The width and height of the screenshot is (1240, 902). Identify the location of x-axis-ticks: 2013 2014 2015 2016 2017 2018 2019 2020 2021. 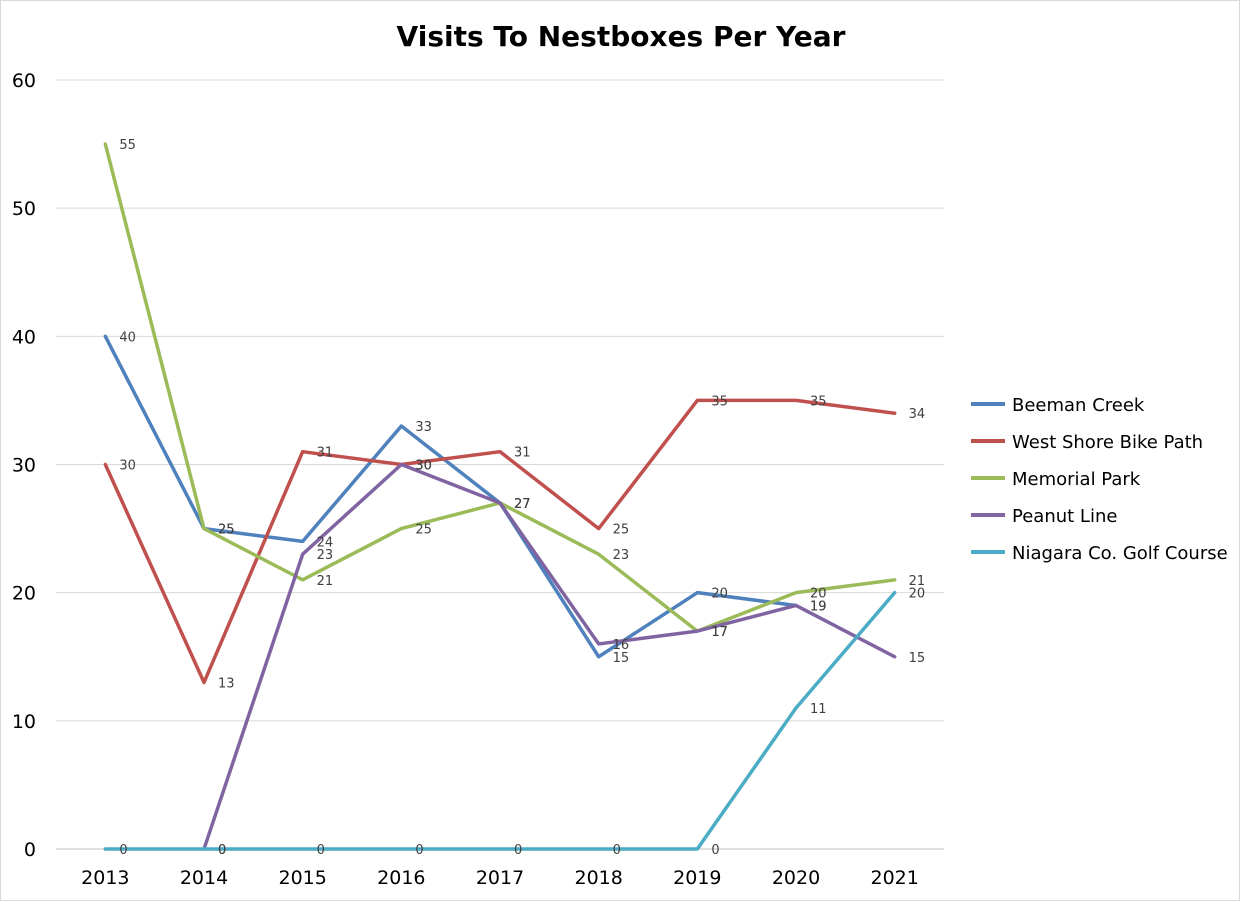
(500, 878).